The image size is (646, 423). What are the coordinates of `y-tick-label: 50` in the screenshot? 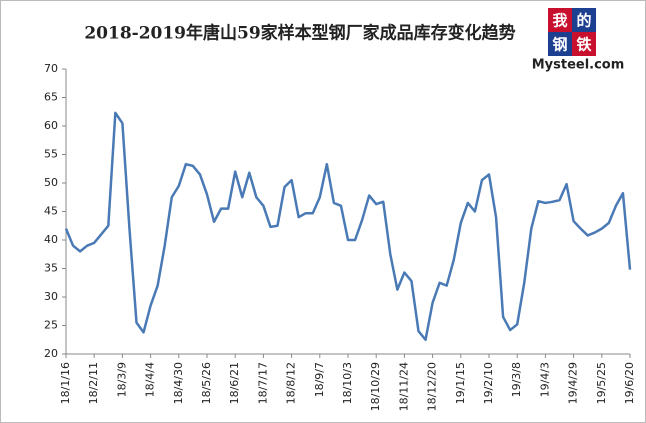 It's located at (51, 182).